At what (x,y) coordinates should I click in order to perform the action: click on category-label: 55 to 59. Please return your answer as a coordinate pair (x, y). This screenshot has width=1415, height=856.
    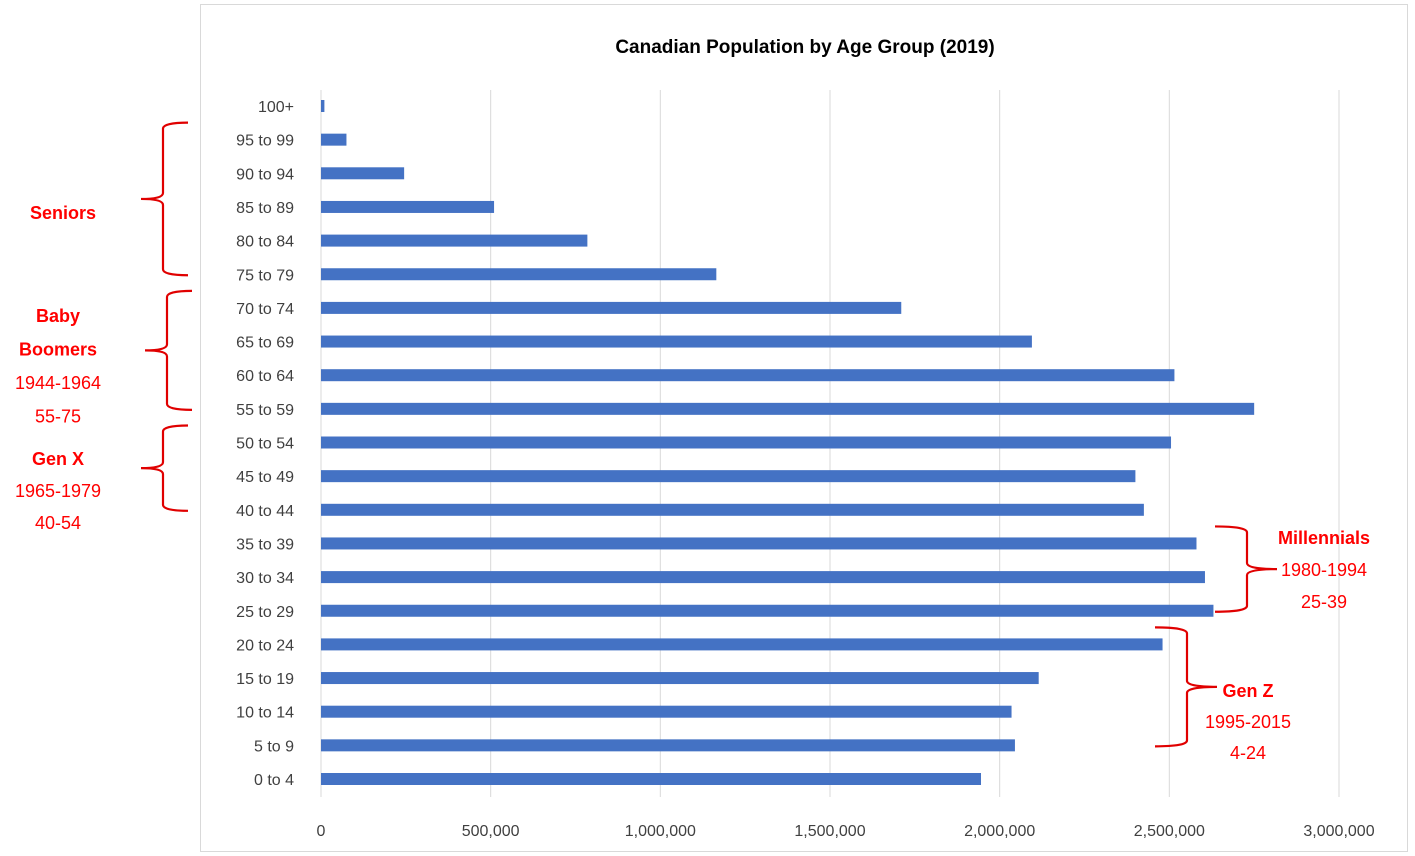
    Looking at the image, I should click on (265, 410).